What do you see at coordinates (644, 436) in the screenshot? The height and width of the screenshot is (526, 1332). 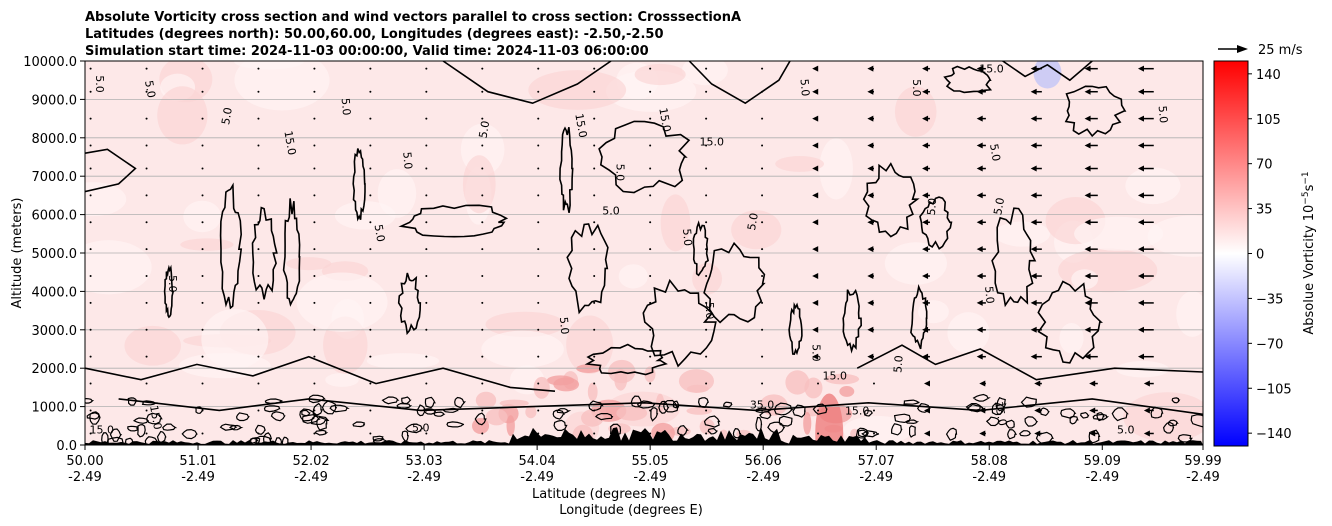 I see `terrain-contour-mass` at bounding box center [644, 436].